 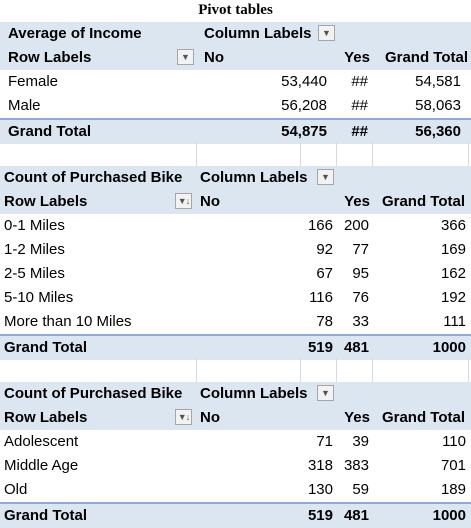 What do you see at coordinates (235, 250) in the screenshot?
I see `table-row: 1-2 Miles 92 77 169` at bounding box center [235, 250].